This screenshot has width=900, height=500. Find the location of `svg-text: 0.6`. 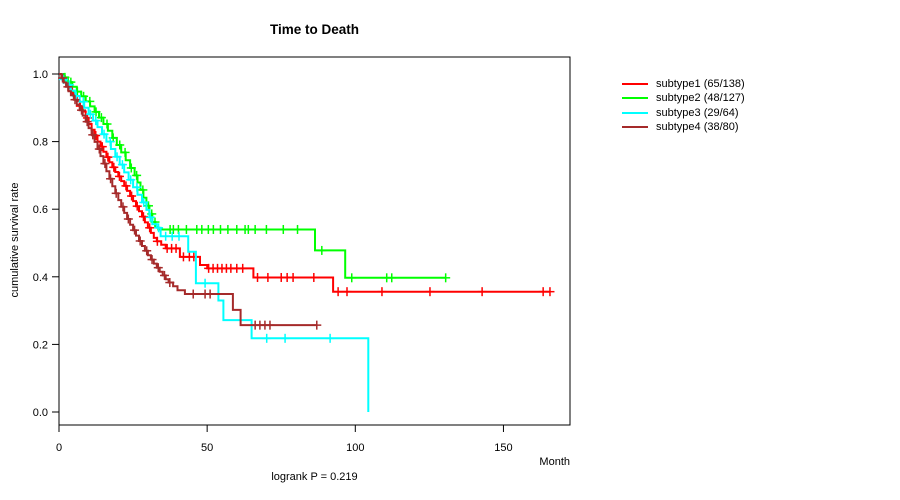

svg-text: 0.6 is located at coordinates (40, 210).